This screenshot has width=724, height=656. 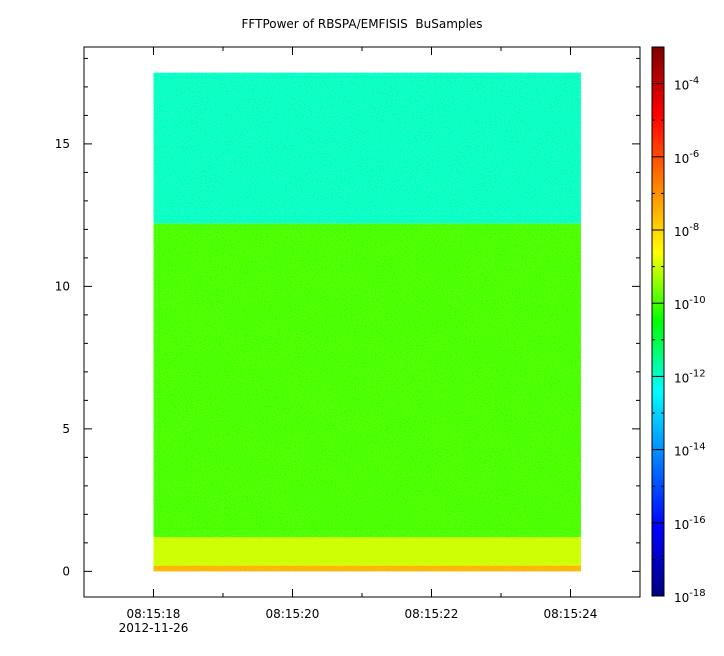 What do you see at coordinates (362, 24) in the screenshot?
I see `chart-title: FFTPower of RBSPA/EMFISIS BuSamples` at bounding box center [362, 24].